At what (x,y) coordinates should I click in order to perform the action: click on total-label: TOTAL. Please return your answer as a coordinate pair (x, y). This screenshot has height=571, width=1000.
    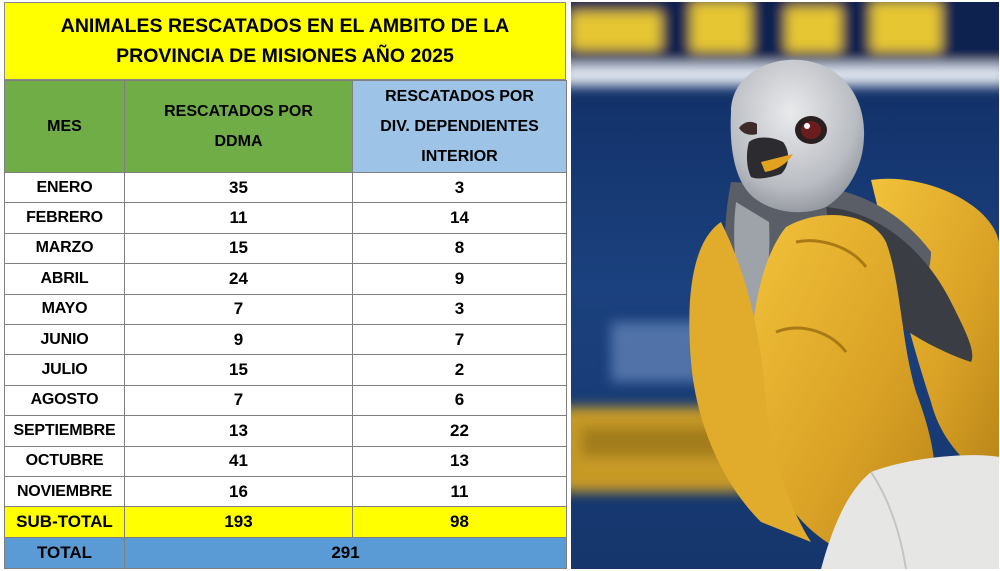
    Looking at the image, I should click on (64, 552).